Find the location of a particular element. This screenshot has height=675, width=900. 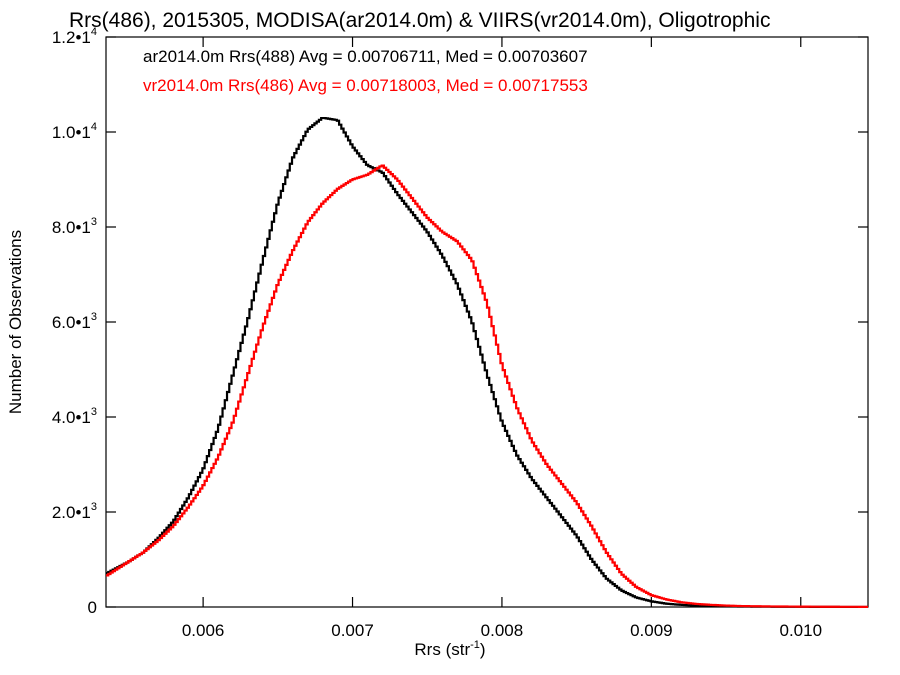

x-tick-label: 0.010 is located at coordinates (800, 630).